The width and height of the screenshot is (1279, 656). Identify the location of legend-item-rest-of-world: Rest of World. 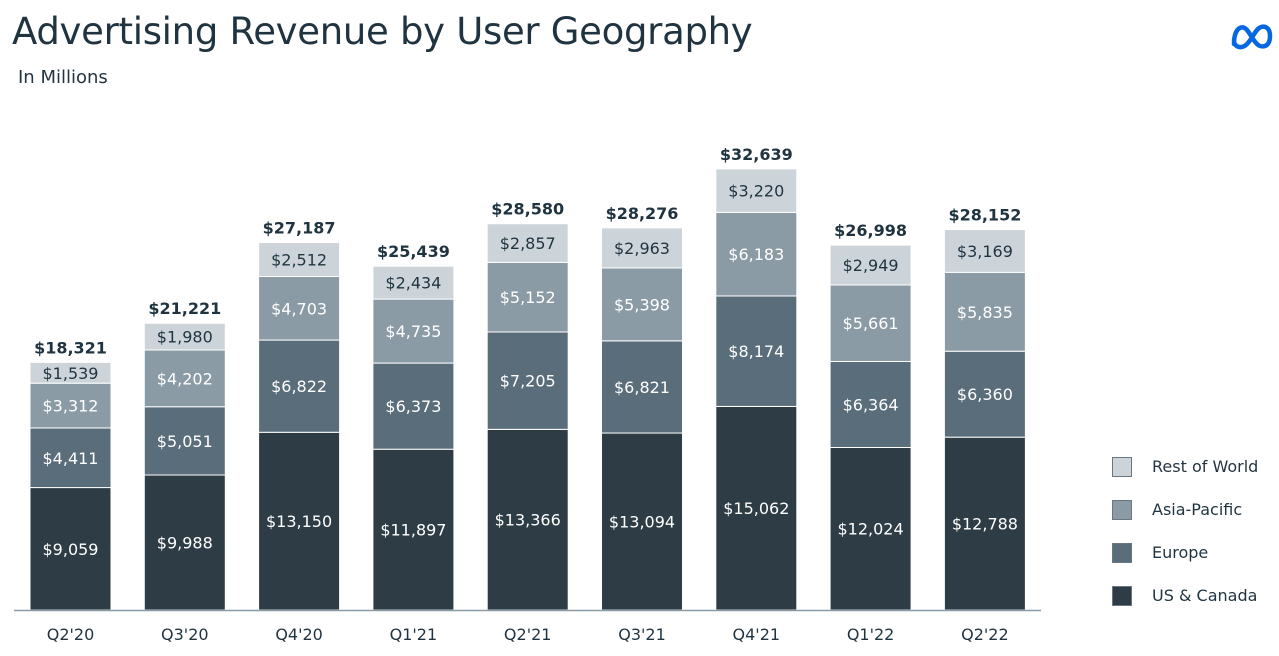
(1192, 467).